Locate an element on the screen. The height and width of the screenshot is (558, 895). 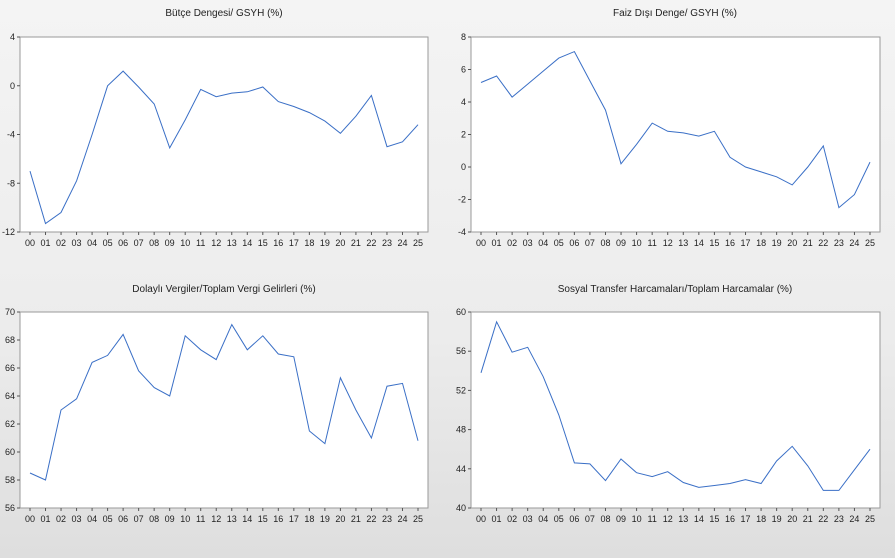
chart-title: Bütçe Dengesi/ GSYH (%) is located at coordinates (223, 13).